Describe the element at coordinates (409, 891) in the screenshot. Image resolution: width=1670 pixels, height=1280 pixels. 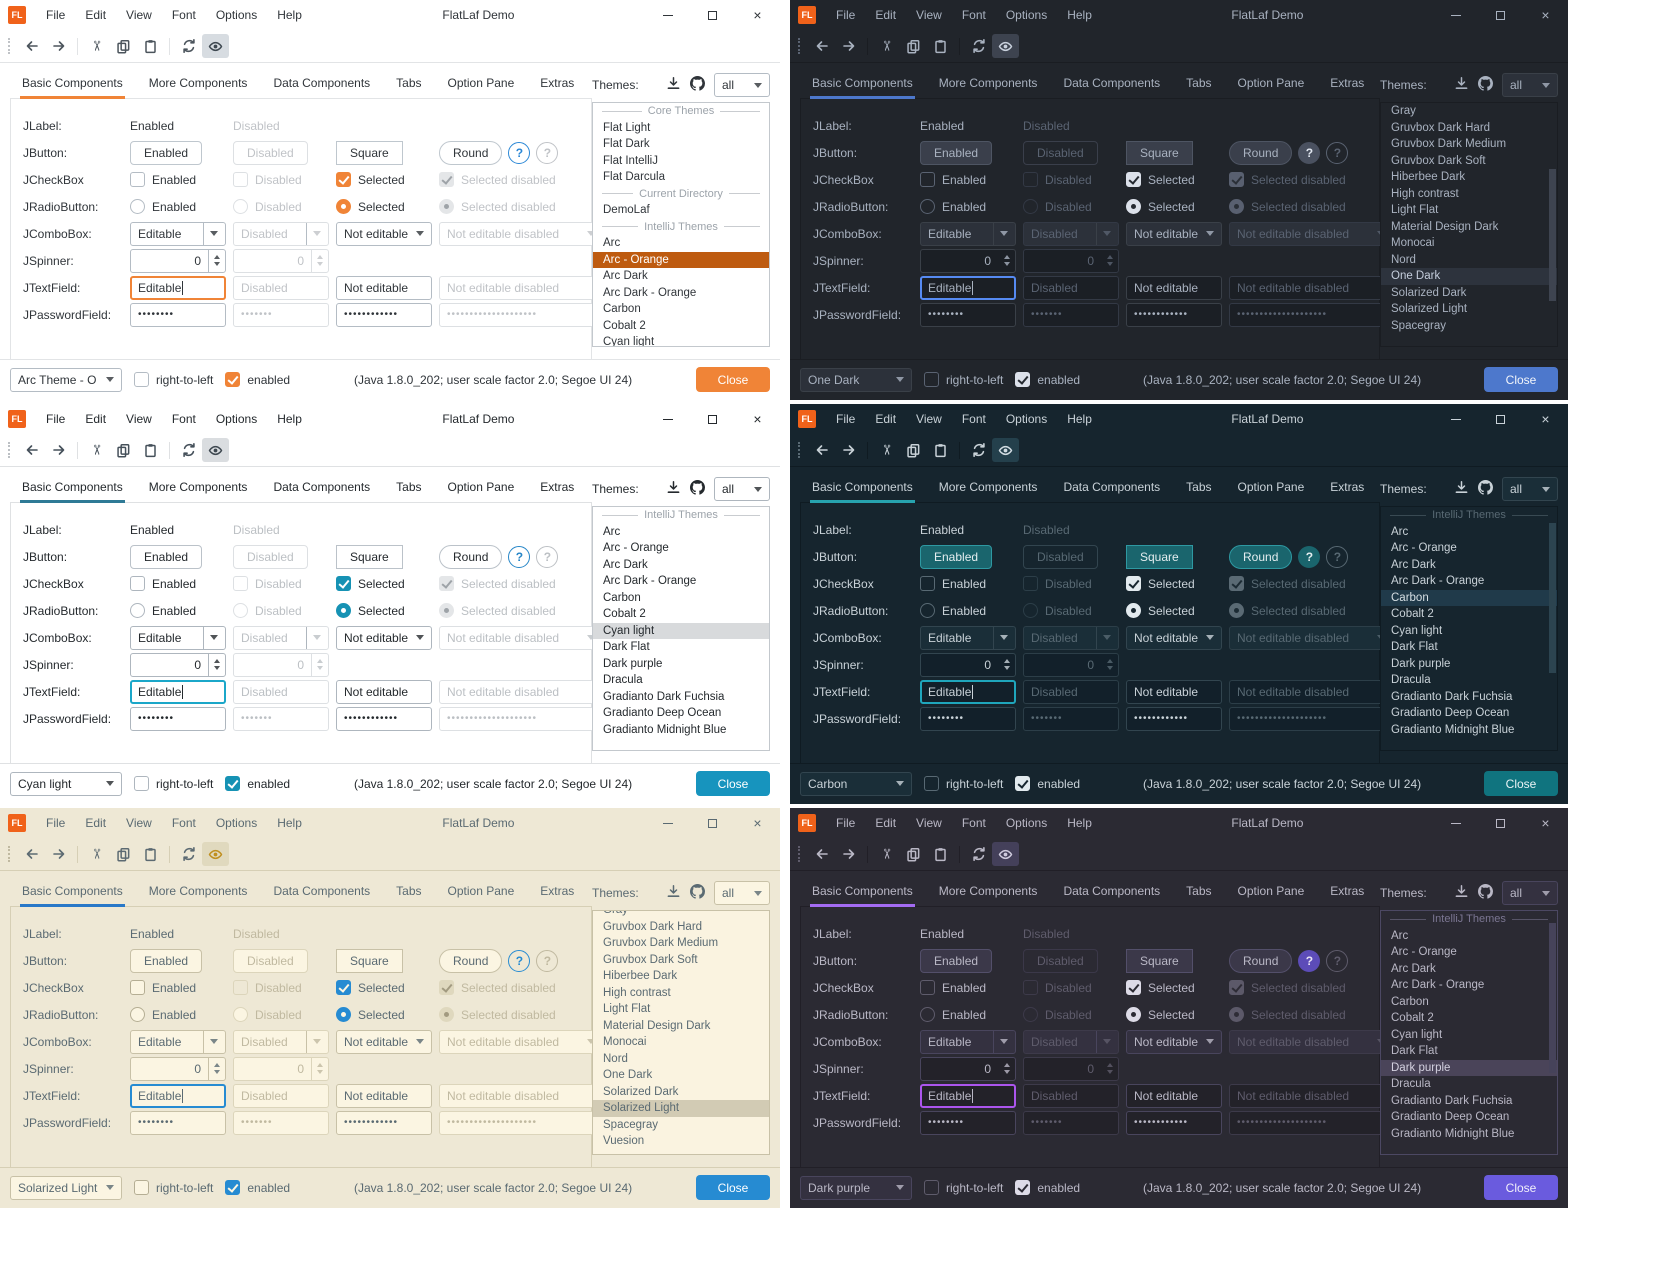
I see `tab-tabs: Tabs` at that location.